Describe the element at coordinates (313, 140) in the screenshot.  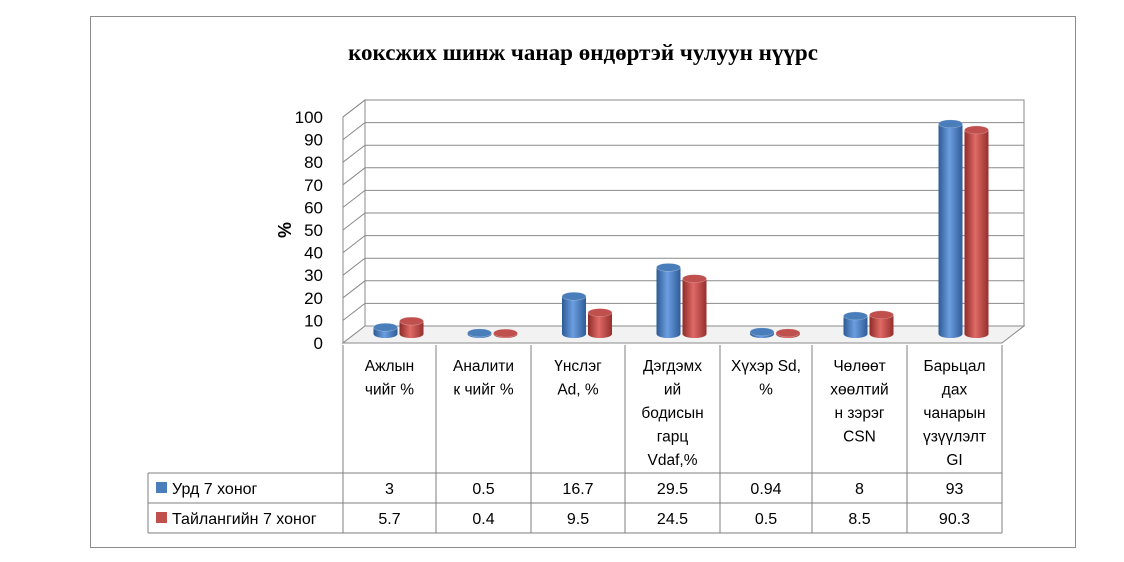
I see `y-tick-label: 90` at that location.